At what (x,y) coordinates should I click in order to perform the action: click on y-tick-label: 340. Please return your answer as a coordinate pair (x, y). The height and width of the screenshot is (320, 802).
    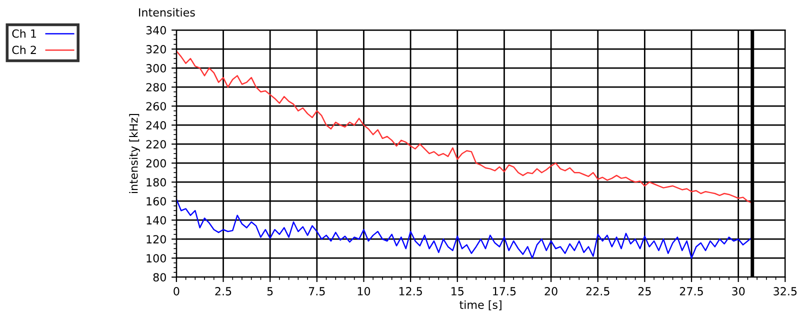
    Looking at the image, I should click on (156, 30).